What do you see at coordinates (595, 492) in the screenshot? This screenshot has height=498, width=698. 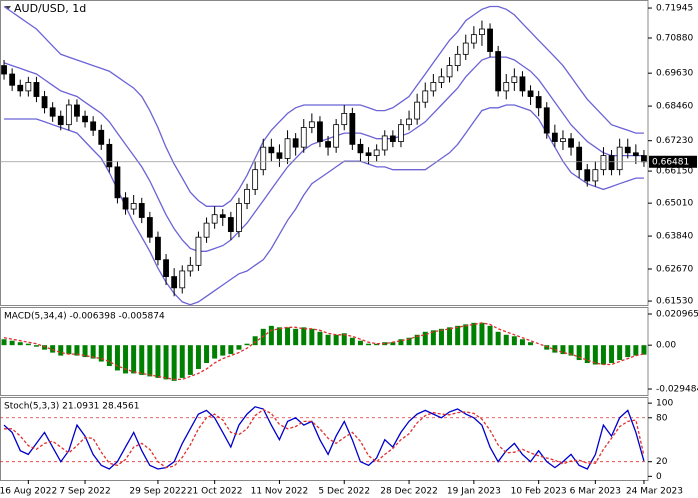 I see `x-tick-label: 6 Mar 2023` at bounding box center [595, 492].